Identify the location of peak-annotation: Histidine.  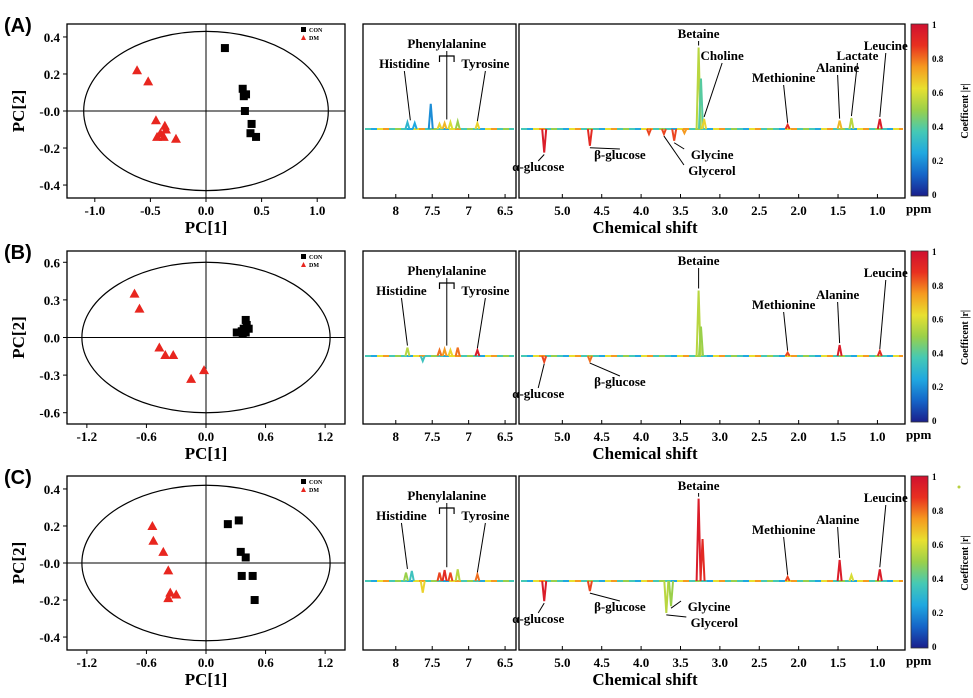
(404, 63).